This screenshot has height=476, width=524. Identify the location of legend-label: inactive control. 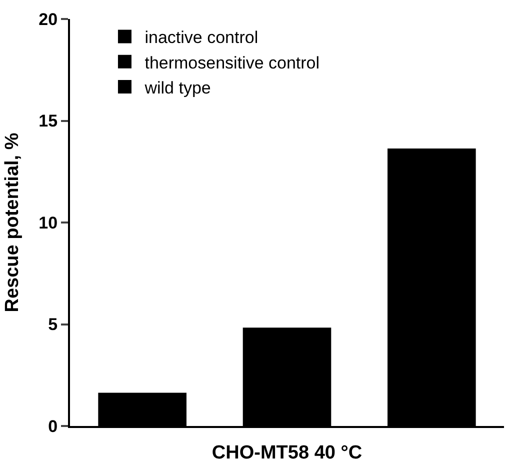
(201, 38).